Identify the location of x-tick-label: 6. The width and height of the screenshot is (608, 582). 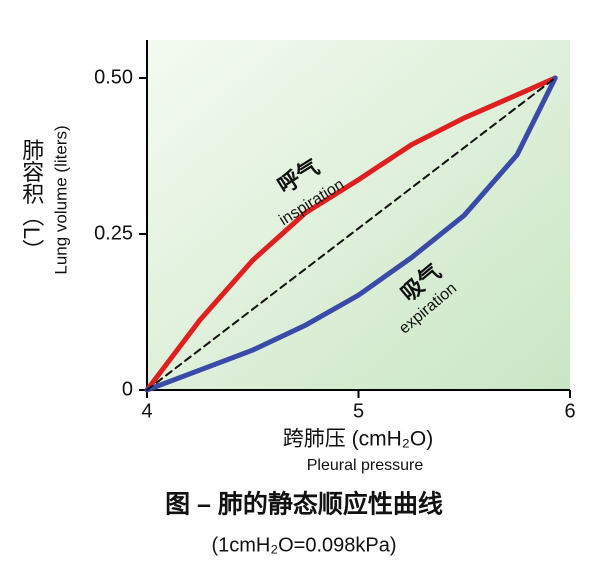
(569, 411).